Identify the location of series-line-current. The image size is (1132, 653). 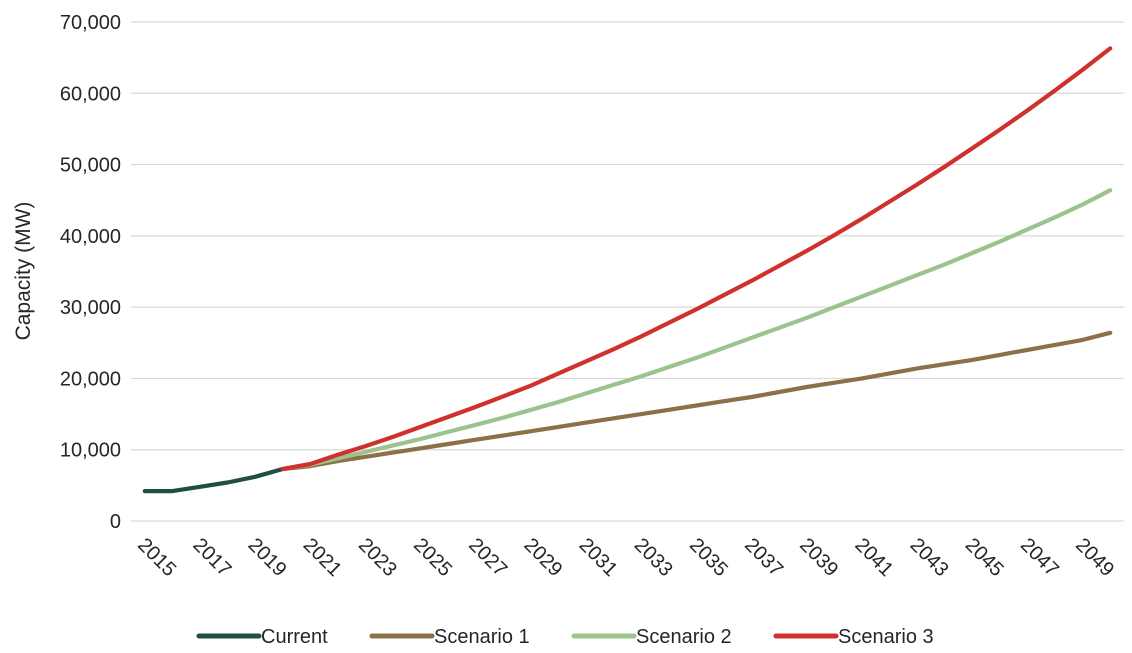
(213, 480).